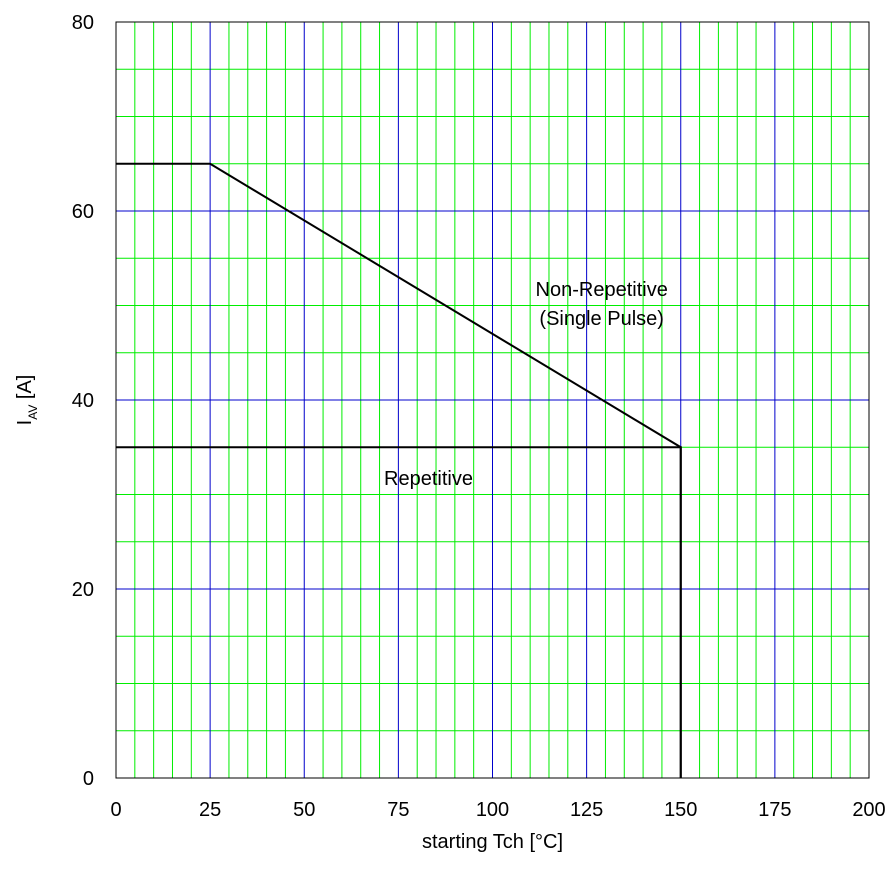 The width and height of the screenshot is (896, 883). I want to click on y-tick-label: 40, so click(83, 401).